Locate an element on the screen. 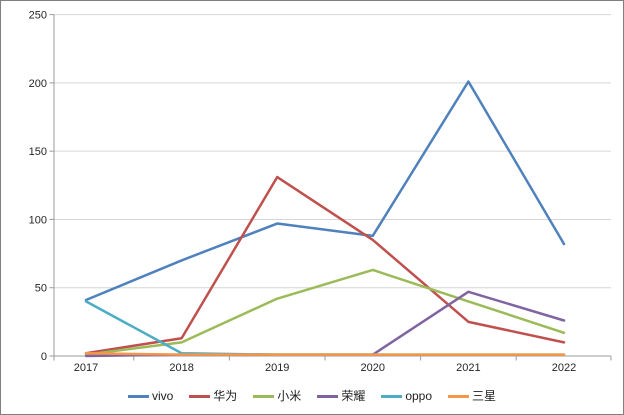 The image size is (624, 415). y-axis-label: 250 is located at coordinates (38, 16).